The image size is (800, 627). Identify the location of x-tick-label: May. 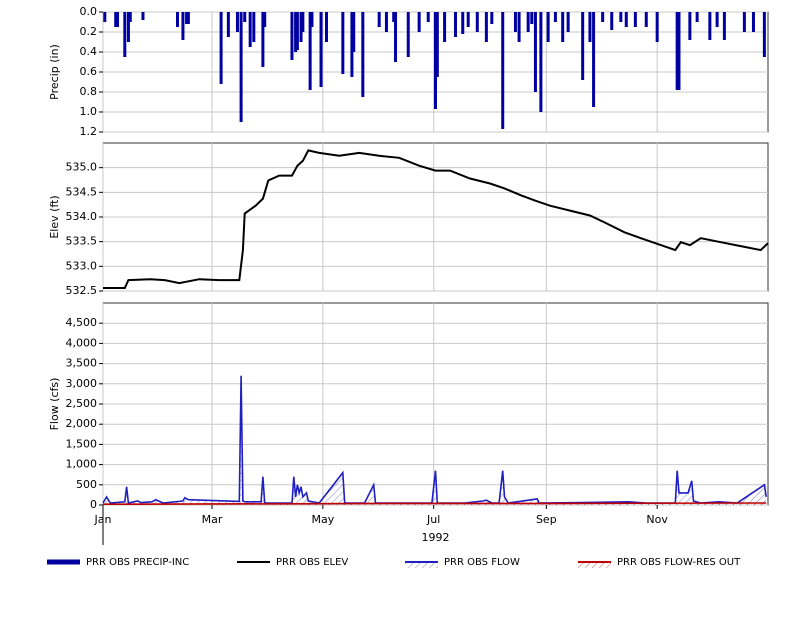
(322, 519).